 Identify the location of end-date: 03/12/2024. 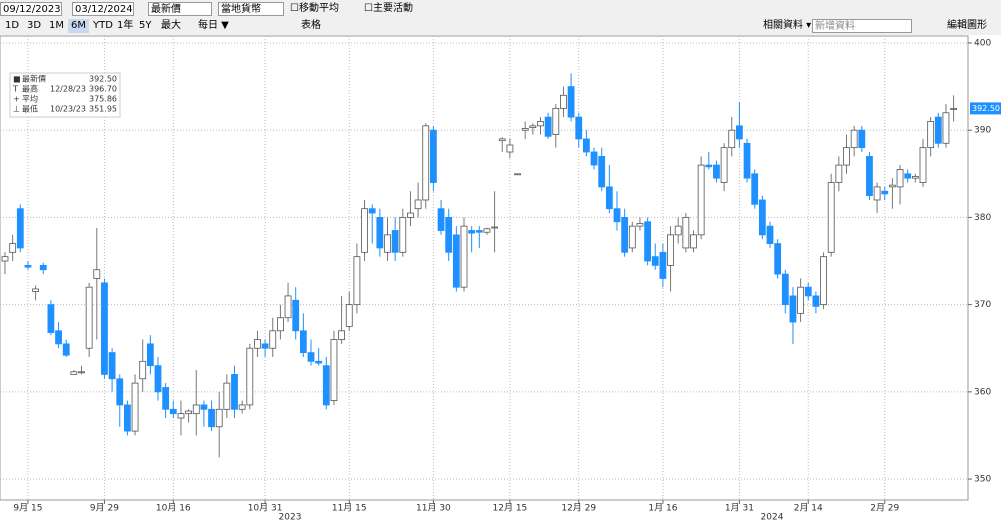
(103, 9).